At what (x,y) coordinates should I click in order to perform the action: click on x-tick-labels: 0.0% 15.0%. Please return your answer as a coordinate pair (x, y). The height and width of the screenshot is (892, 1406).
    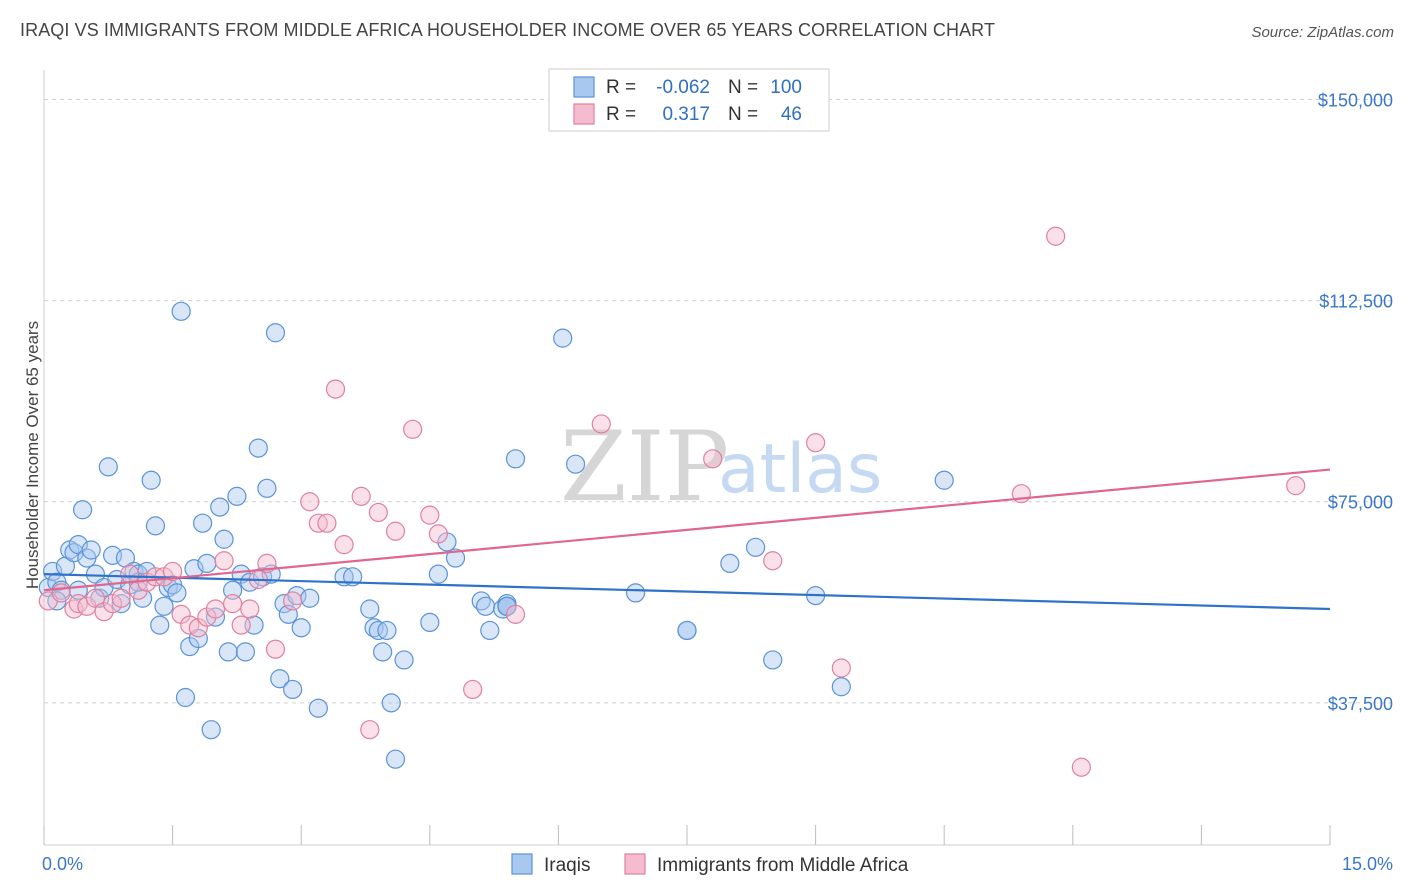
    Looking at the image, I should click on (717, 864).